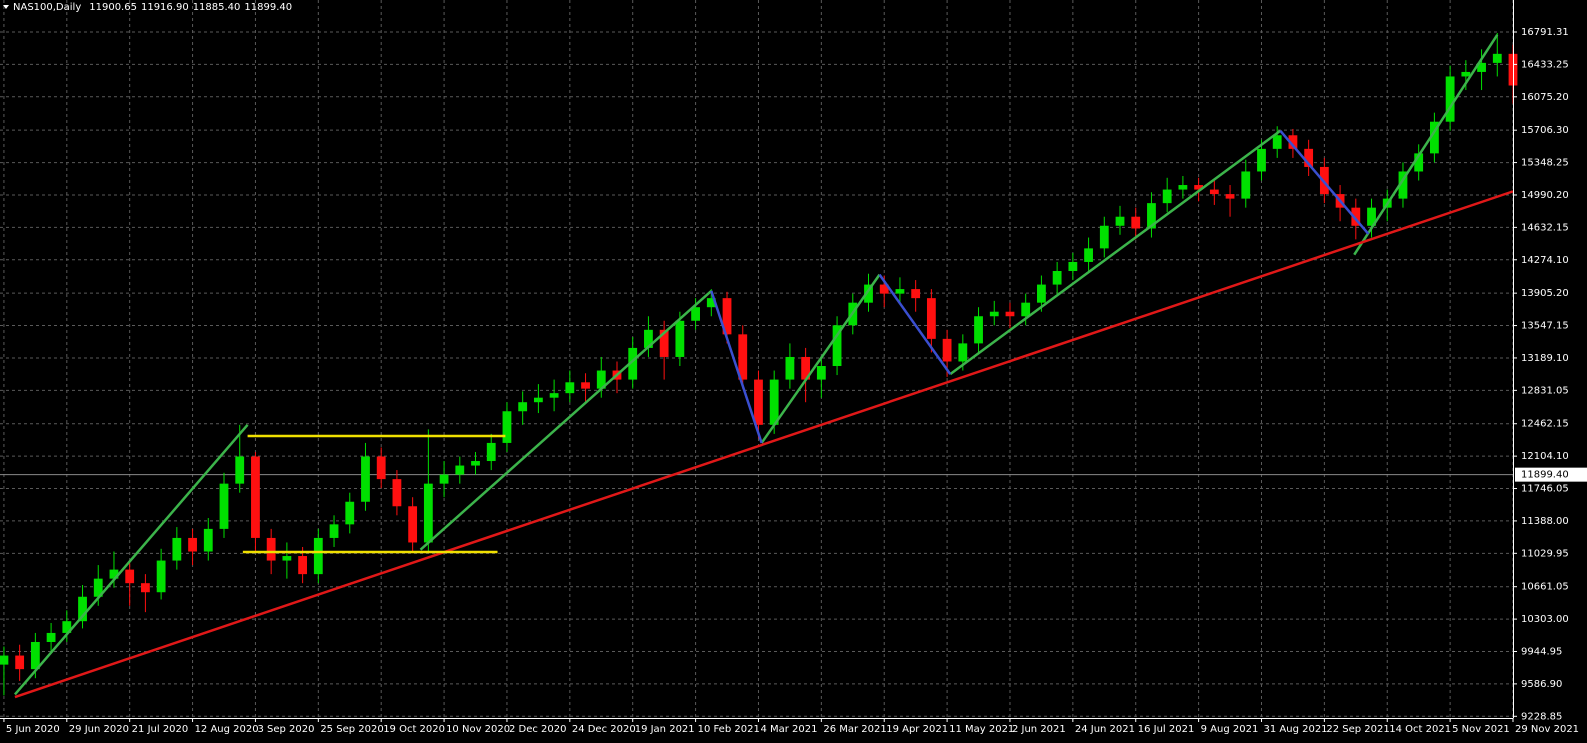 The height and width of the screenshot is (743, 1587). Describe the element at coordinates (1357, 729) in the screenshot. I see `x-tick-label: 22 Sep 2021` at that location.